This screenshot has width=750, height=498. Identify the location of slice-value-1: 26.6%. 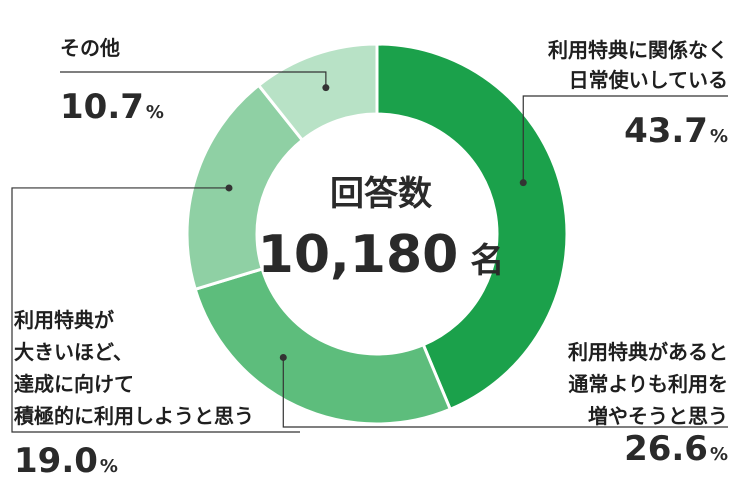
(676, 449).